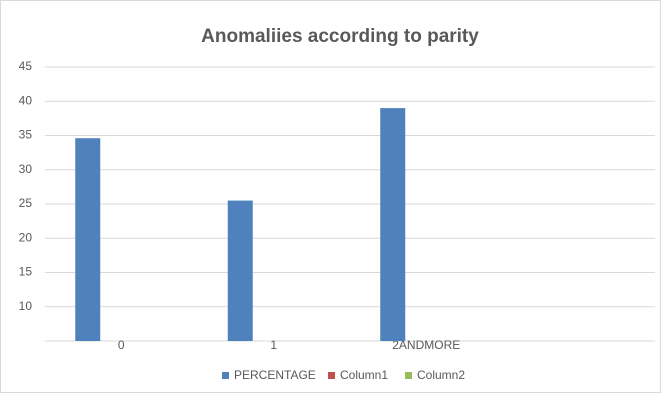 The image size is (667, 394). Describe the element at coordinates (275, 375) in the screenshot. I see `legend-label: PERCENTAGE` at that location.